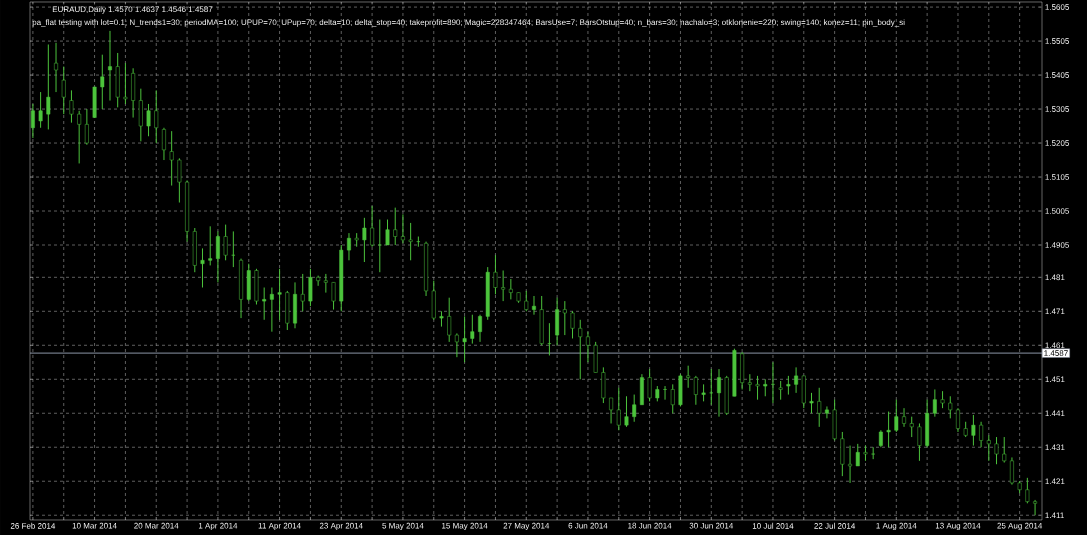 This screenshot has width=1087, height=535. Describe the element at coordinates (958, 526) in the screenshot. I see `x-tick-label: 13 Aug 2014` at that location.